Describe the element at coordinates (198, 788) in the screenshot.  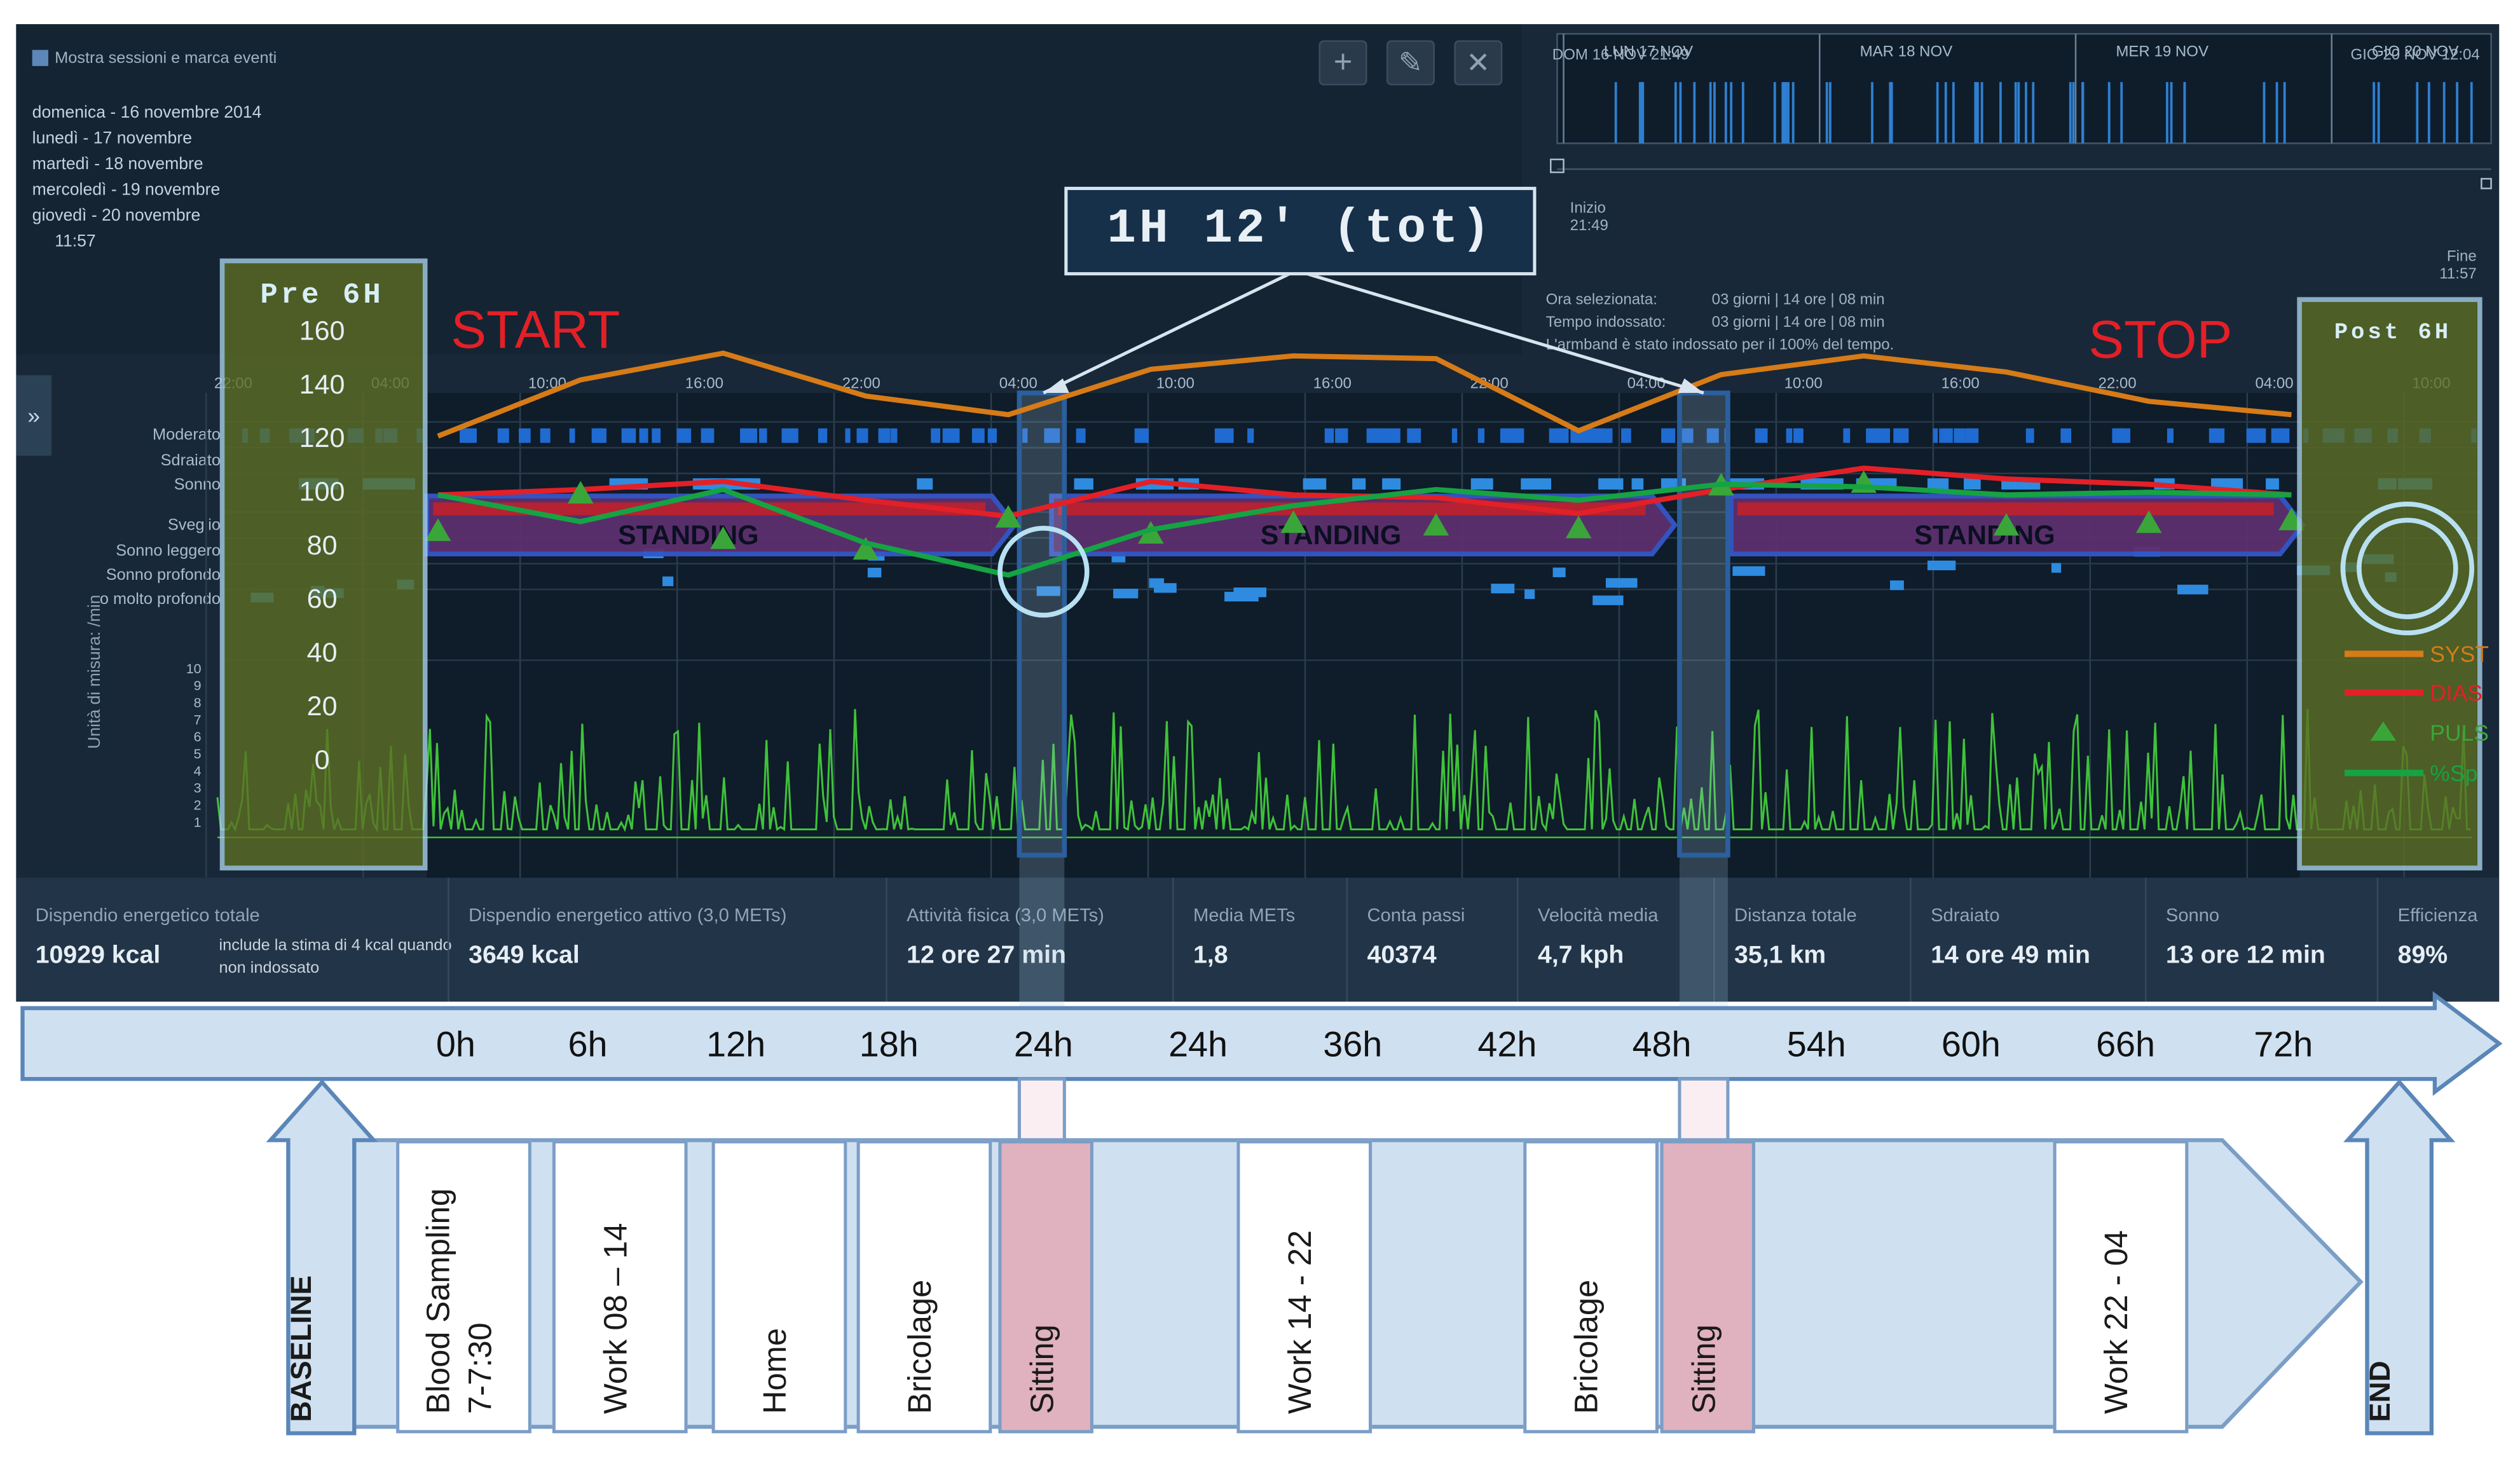
I see `small-tick-3: 3` at that location.